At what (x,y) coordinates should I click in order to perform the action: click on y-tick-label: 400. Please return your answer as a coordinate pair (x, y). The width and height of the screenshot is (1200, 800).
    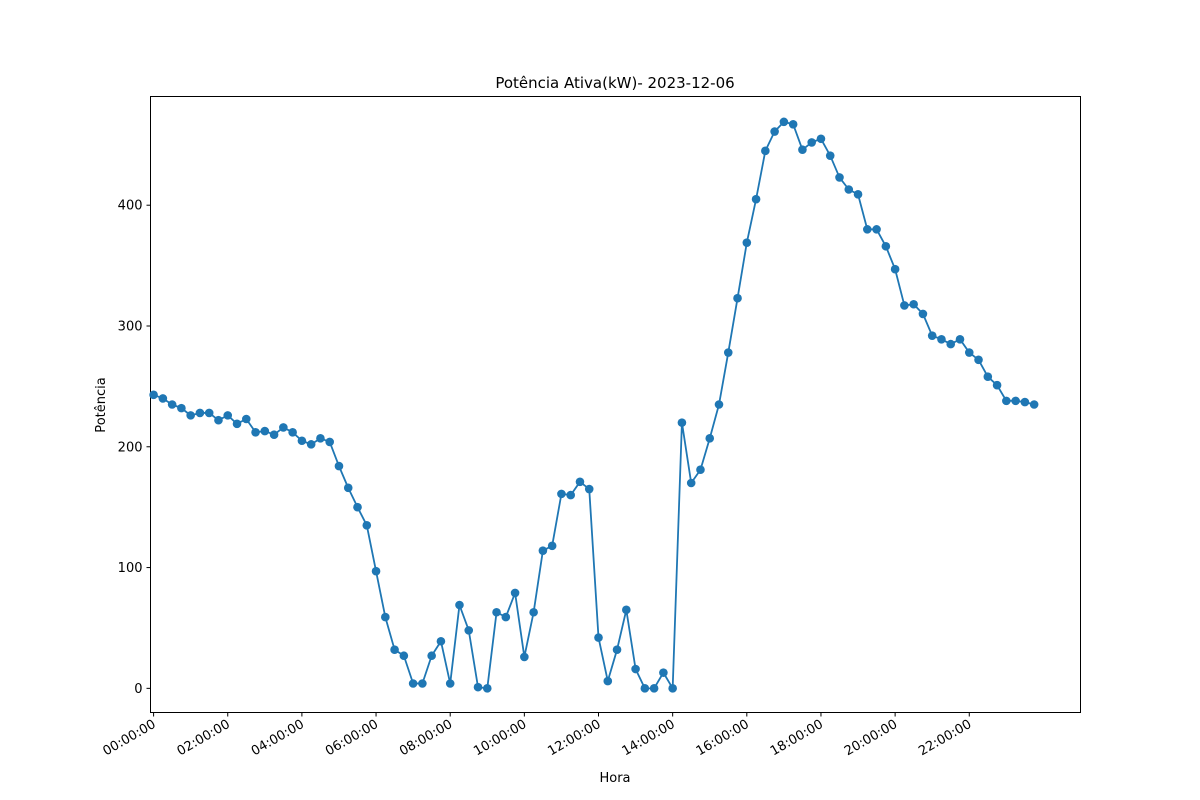
    Looking at the image, I should click on (130, 206).